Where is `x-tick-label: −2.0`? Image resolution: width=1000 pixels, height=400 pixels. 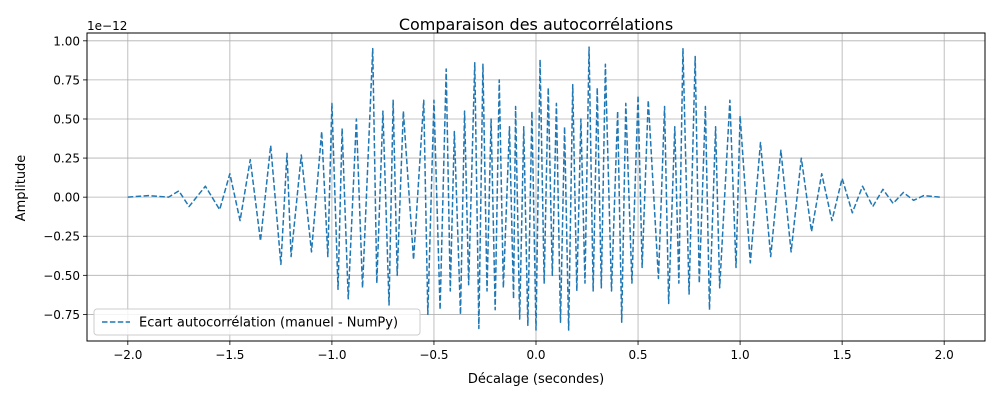
x-tick-label: −2.0 is located at coordinates (127, 355).